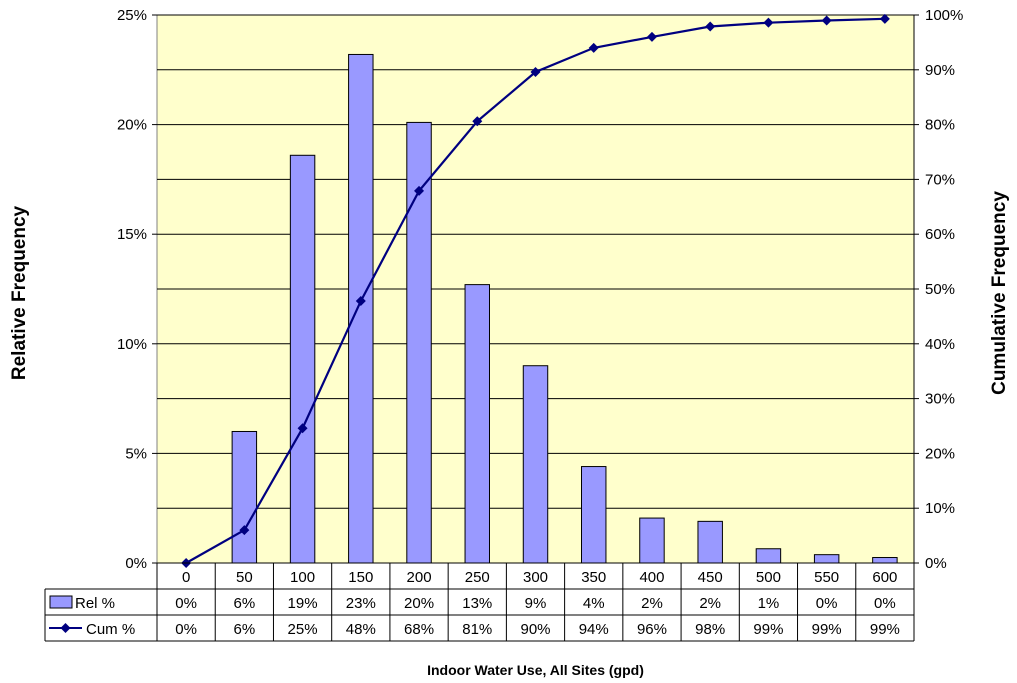 Image resolution: width=1017 pixels, height=683 pixels. I want to click on y2-tick-label: 0%, so click(936, 563).